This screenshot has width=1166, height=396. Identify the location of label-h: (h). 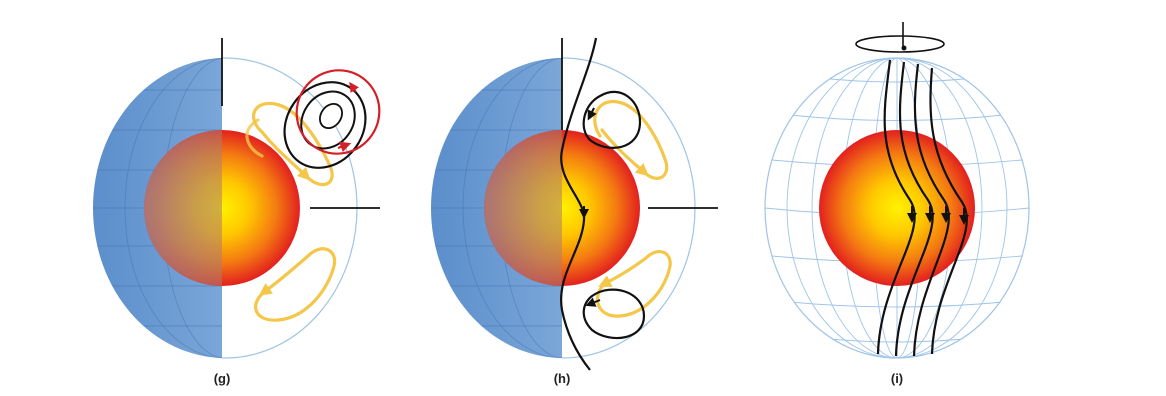
(562, 378).